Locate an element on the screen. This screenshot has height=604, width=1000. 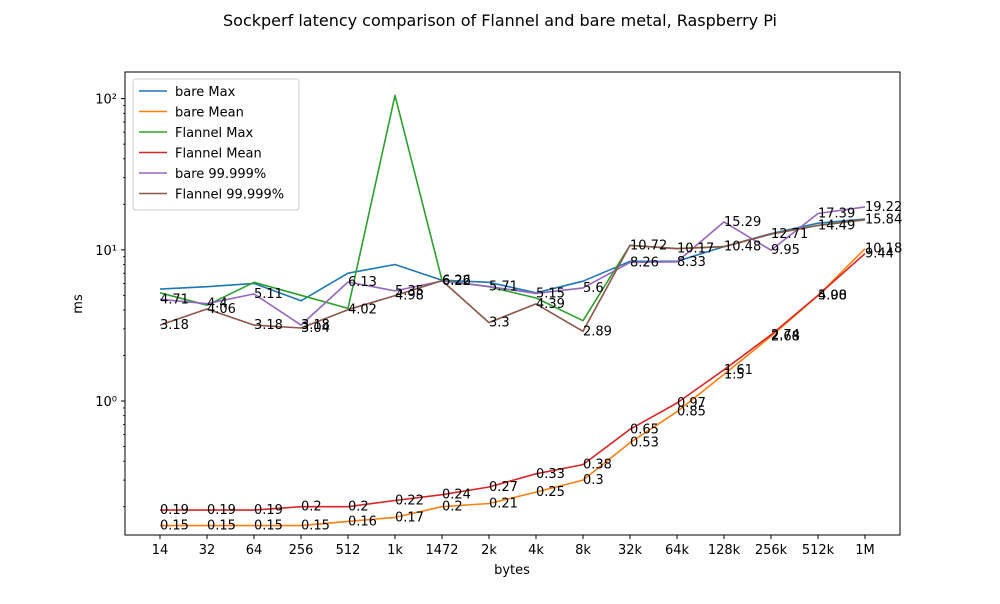
data-label: 0.85 is located at coordinates (691, 412).